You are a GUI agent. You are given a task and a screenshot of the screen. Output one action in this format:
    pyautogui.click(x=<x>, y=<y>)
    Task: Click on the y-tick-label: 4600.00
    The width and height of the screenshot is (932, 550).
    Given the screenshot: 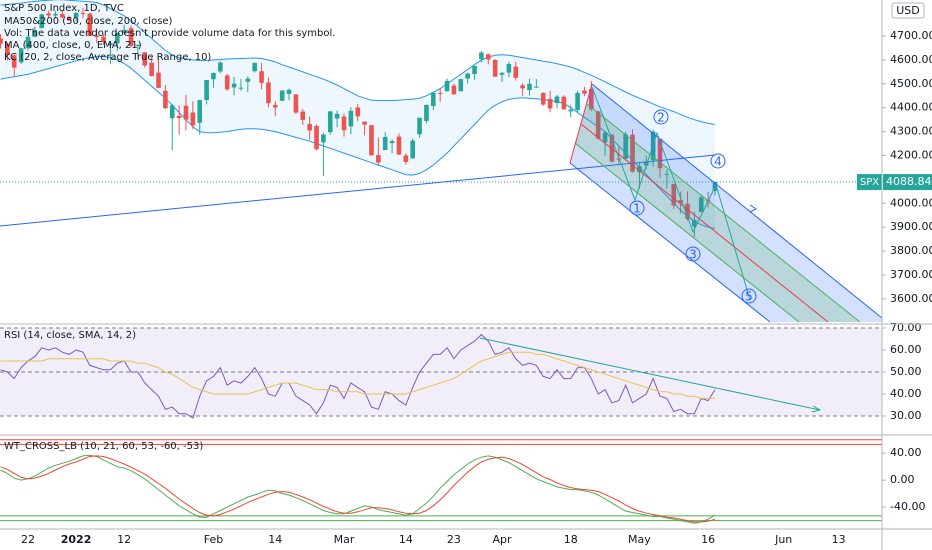 What is the action you would take?
    pyautogui.click(x=911, y=59)
    